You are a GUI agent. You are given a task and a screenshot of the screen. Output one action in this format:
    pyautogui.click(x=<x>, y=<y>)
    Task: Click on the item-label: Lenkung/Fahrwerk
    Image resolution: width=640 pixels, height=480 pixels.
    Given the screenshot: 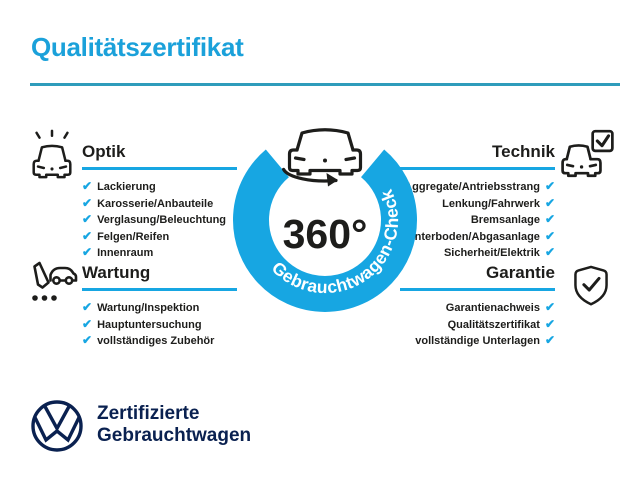 What is the action you would take?
    pyautogui.click(x=491, y=203)
    